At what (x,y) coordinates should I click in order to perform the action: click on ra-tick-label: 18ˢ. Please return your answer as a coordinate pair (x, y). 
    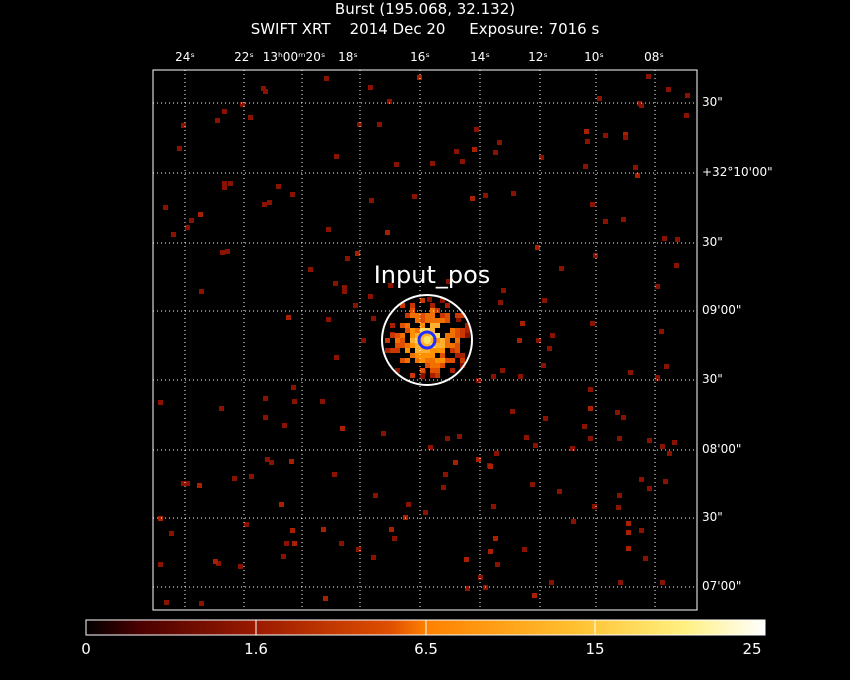
    Looking at the image, I should click on (348, 57).